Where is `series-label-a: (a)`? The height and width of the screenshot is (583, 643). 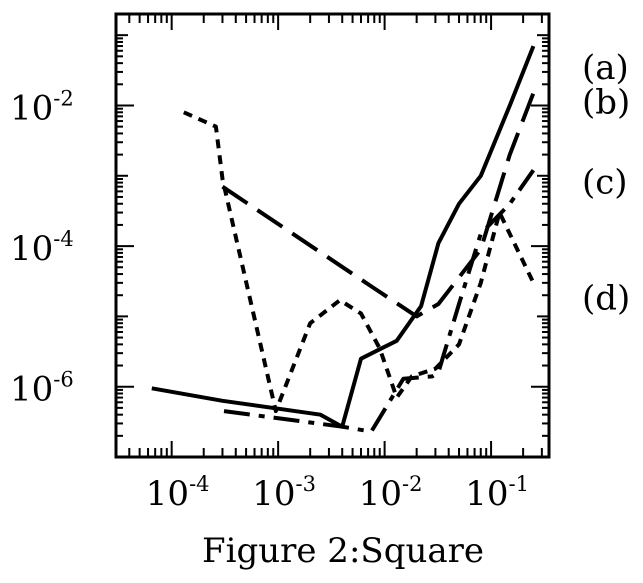 series-label-a: (a) is located at coordinates (605, 68).